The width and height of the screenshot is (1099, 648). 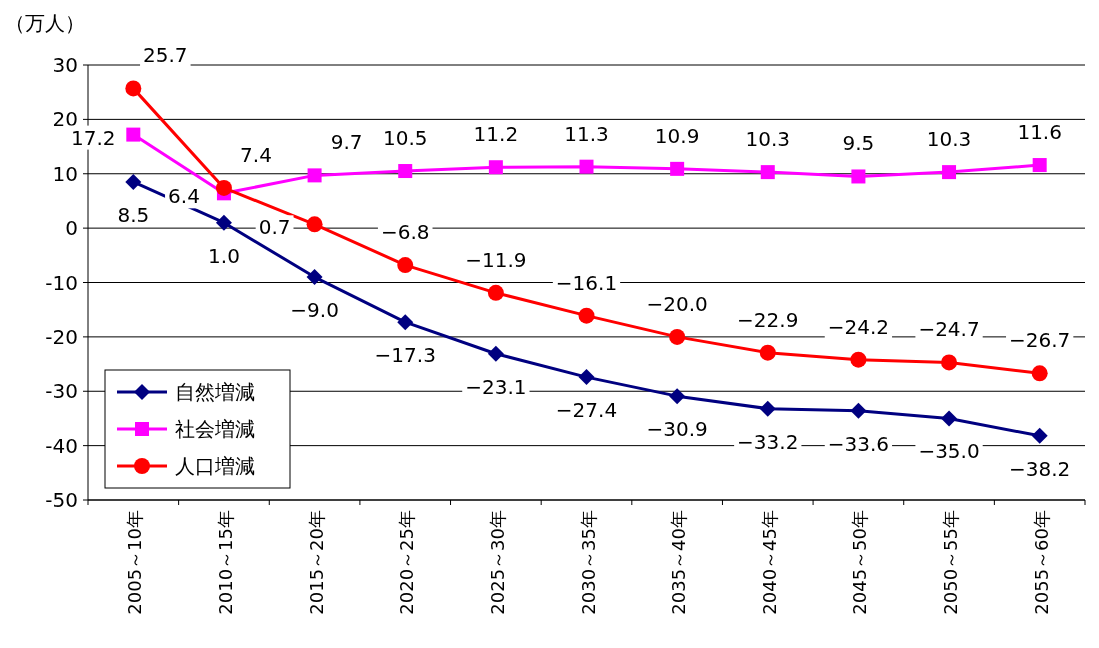 What do you see at coordinates (165, 55) in the screenshot?
I see `data-label: 25.7` at bounding box center [165, 55].